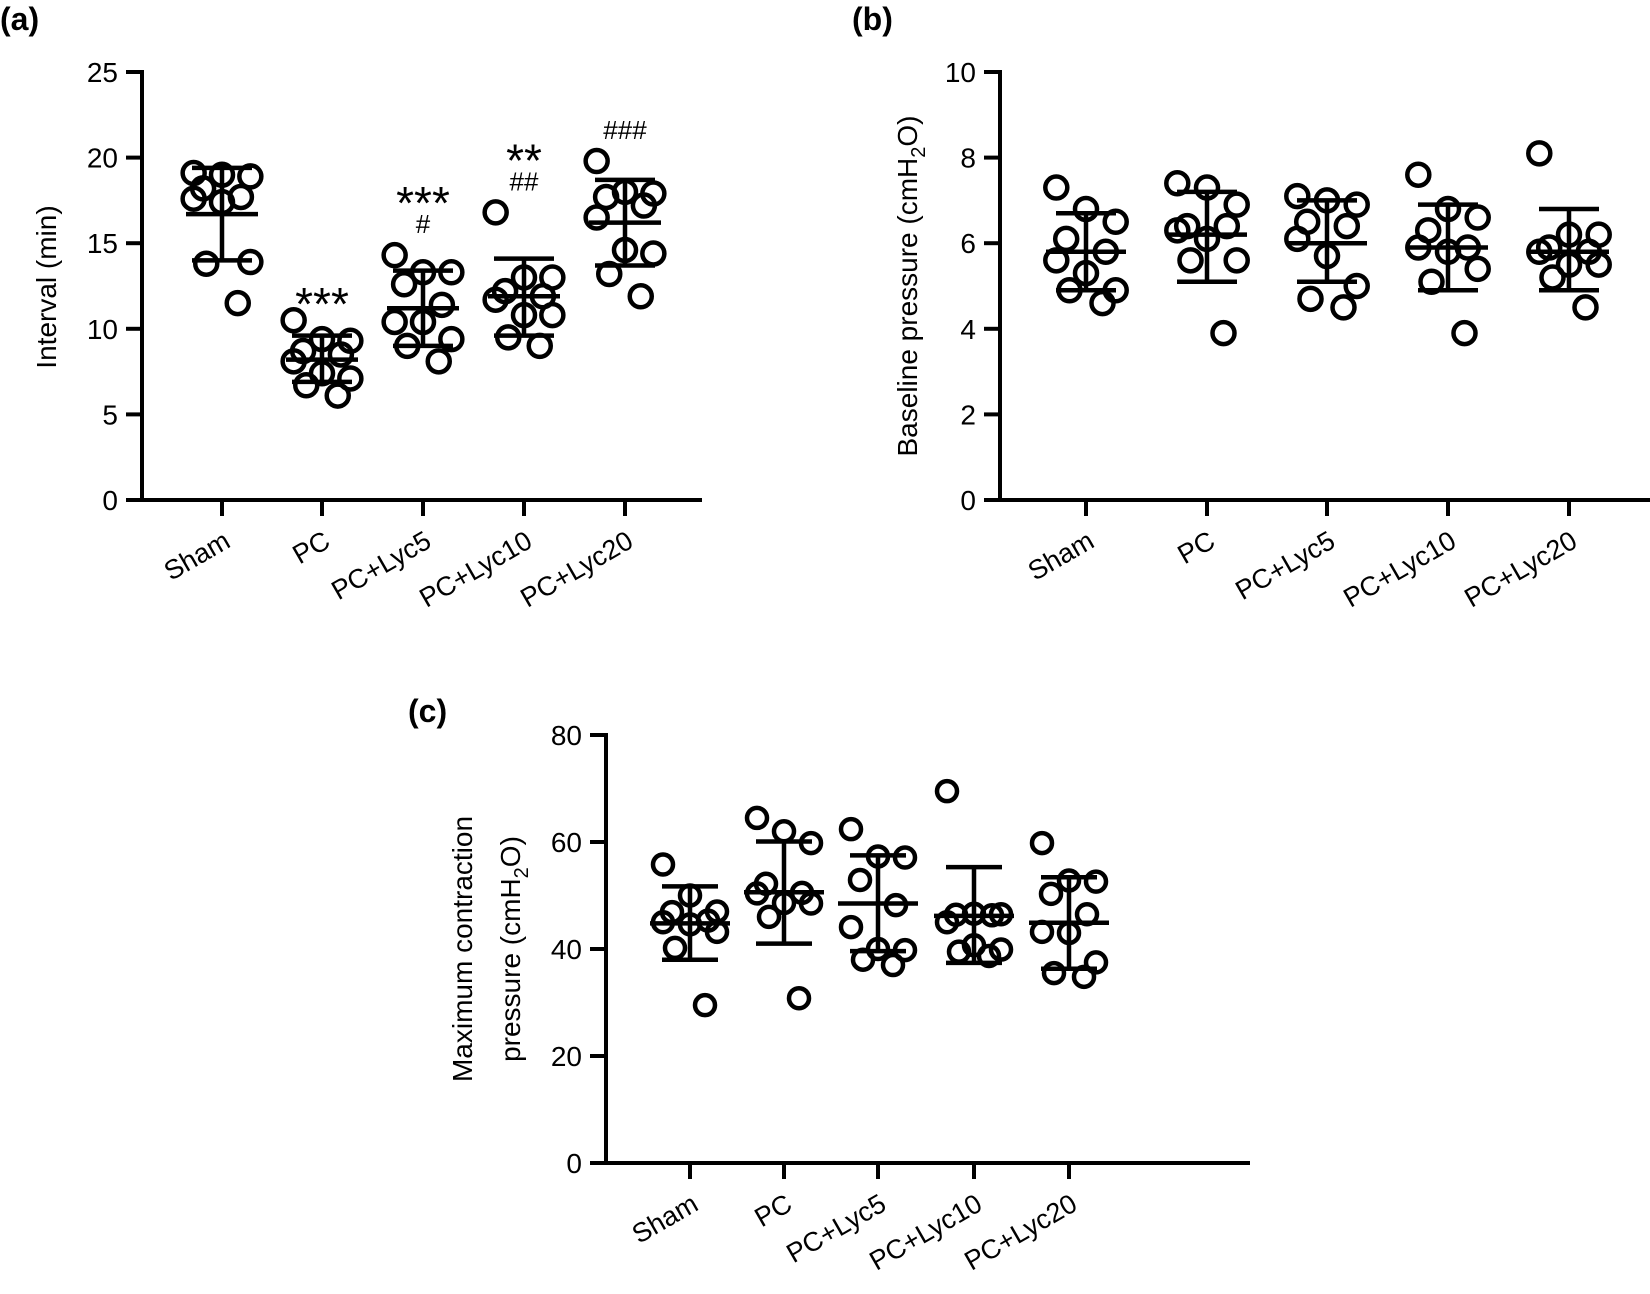 The height and width of the screenshot is (1294, 1650). I want to click on panel-c-y-axis-title-end: O), so click(510, 851).